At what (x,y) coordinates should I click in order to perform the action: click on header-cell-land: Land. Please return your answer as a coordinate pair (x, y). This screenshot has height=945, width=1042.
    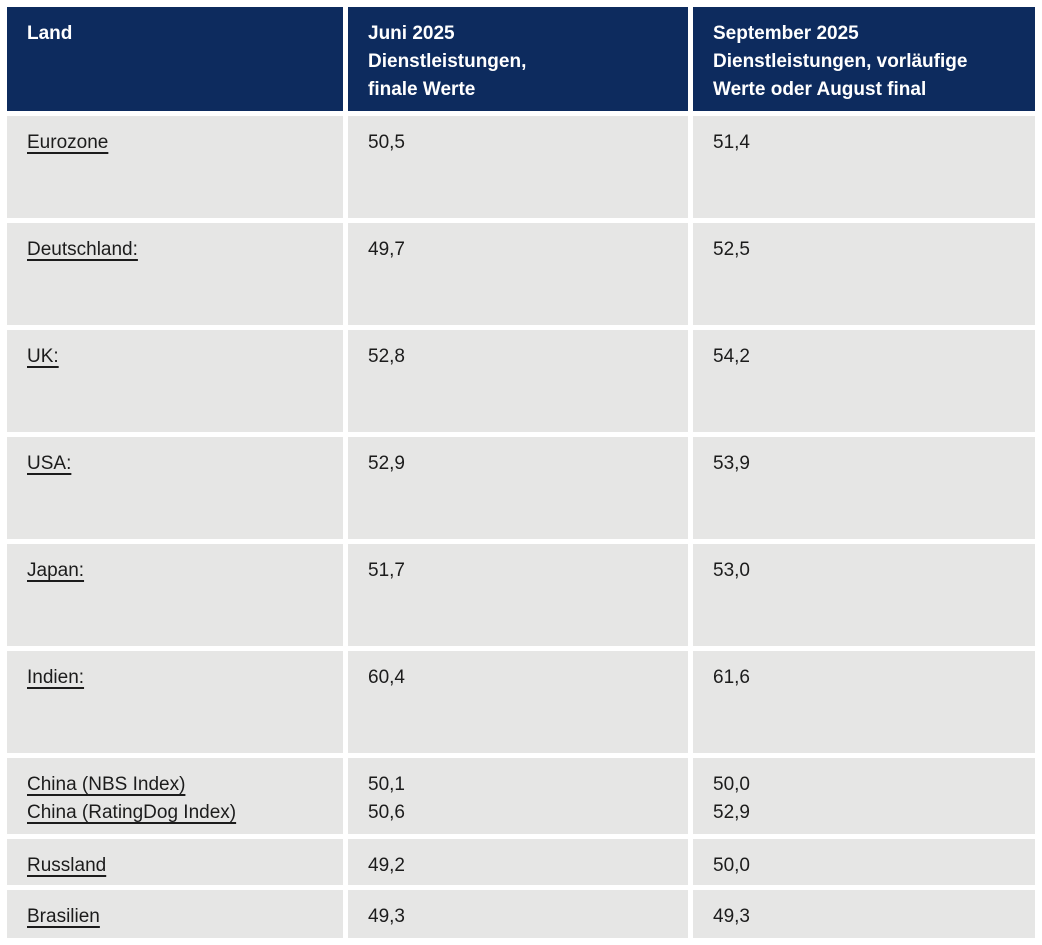
    Looking at the image, I should click on (175, 59).